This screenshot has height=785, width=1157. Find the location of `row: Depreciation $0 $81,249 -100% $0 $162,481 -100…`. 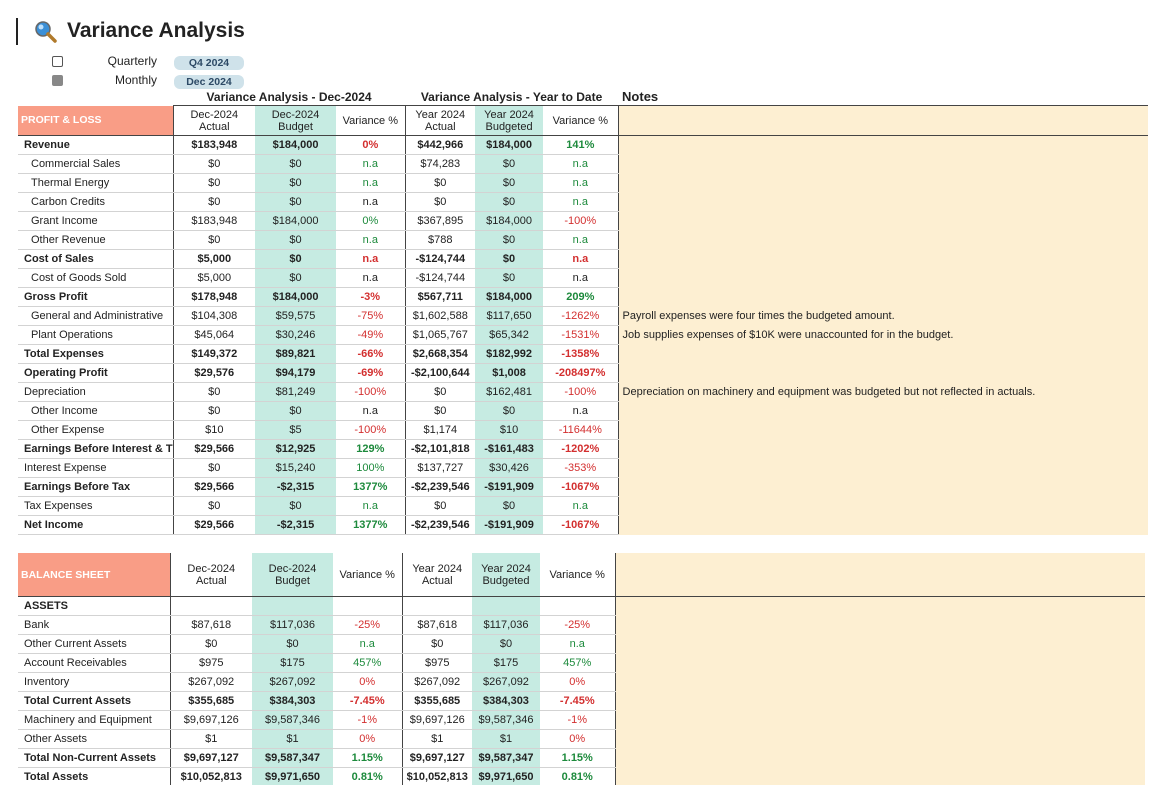

row: Depreciation $0 $81,249 -100% $0 $162,481 -100… is located at coordinates (583, 392).